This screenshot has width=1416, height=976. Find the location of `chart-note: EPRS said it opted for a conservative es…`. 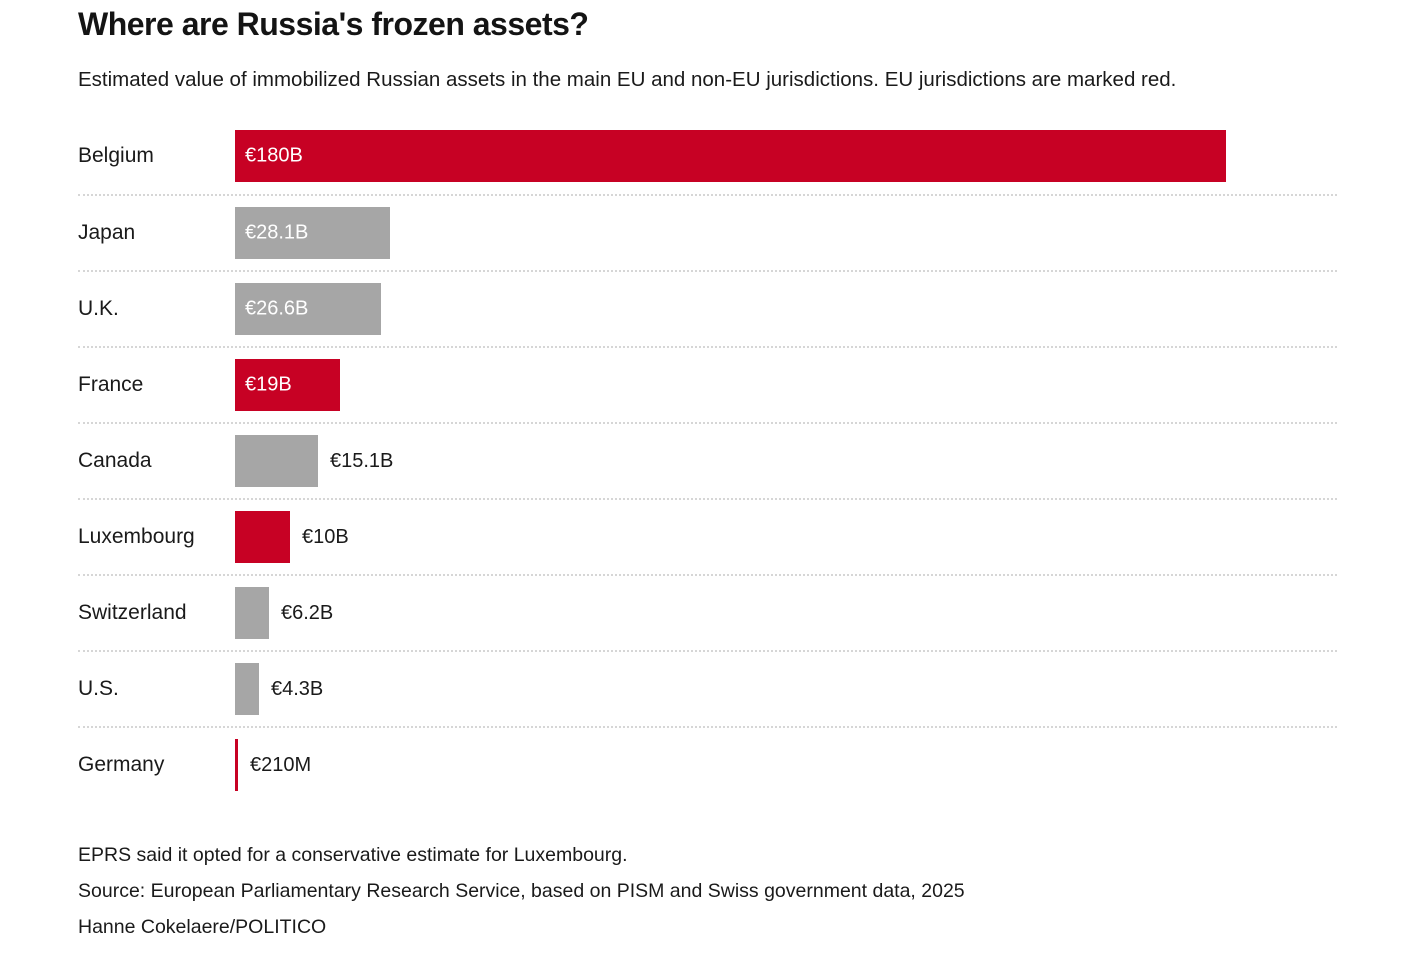

chart-note: EPRS said it opted for a conservative es… is located at coordinates (353, 855).